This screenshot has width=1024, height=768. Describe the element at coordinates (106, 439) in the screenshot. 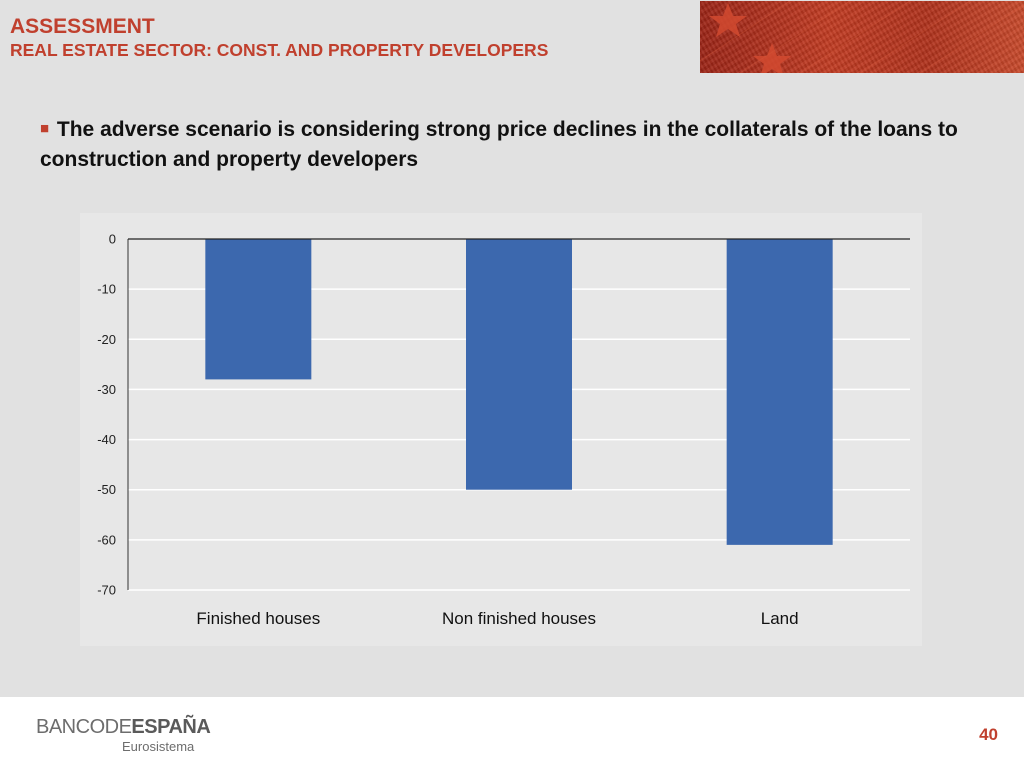

I see `y-tick-label: -40` at that location.